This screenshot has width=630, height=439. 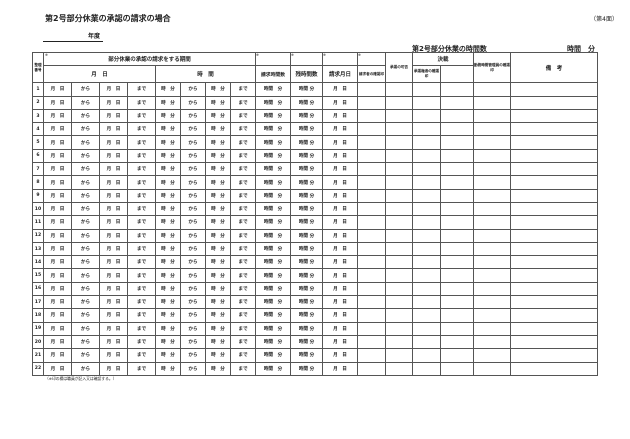 I want to click on requester-seal-cell, so click(x=371, y=102).